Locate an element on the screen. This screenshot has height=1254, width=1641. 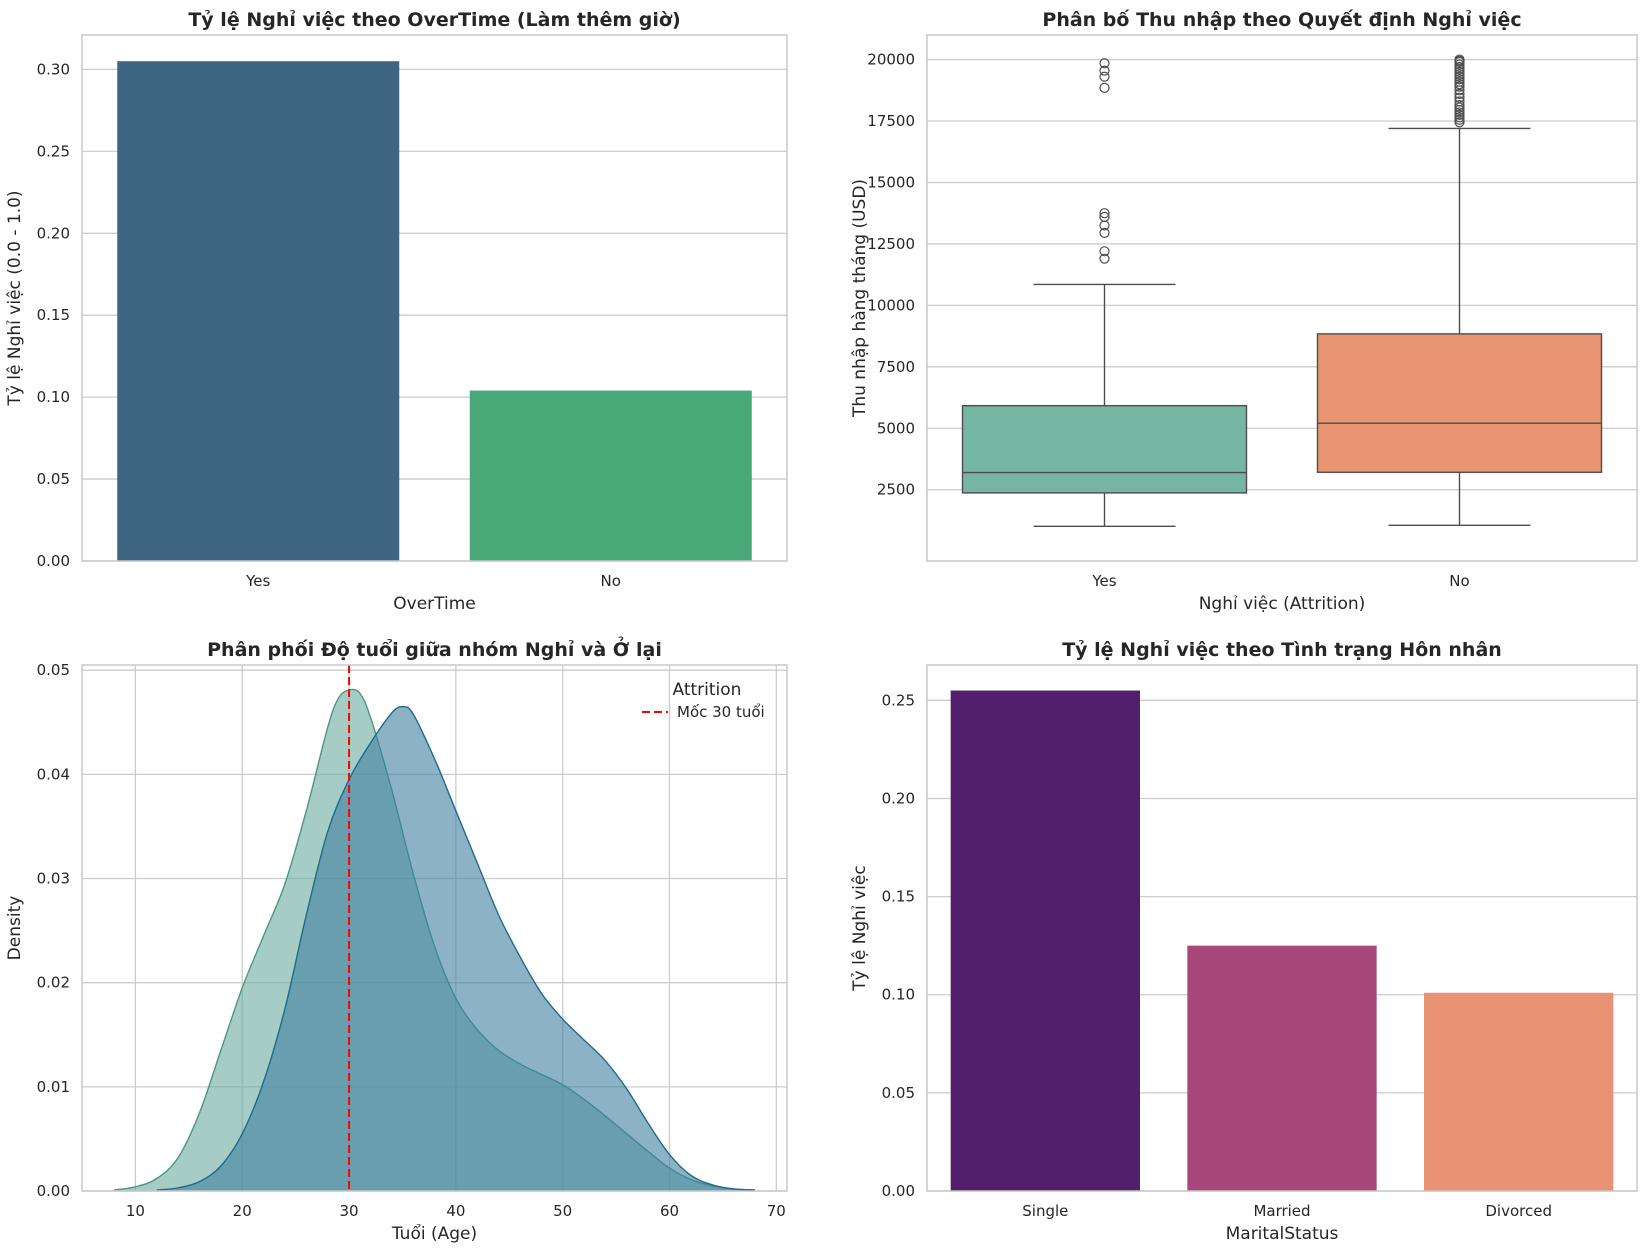
bar-single is located at coordinates (1045, 940).